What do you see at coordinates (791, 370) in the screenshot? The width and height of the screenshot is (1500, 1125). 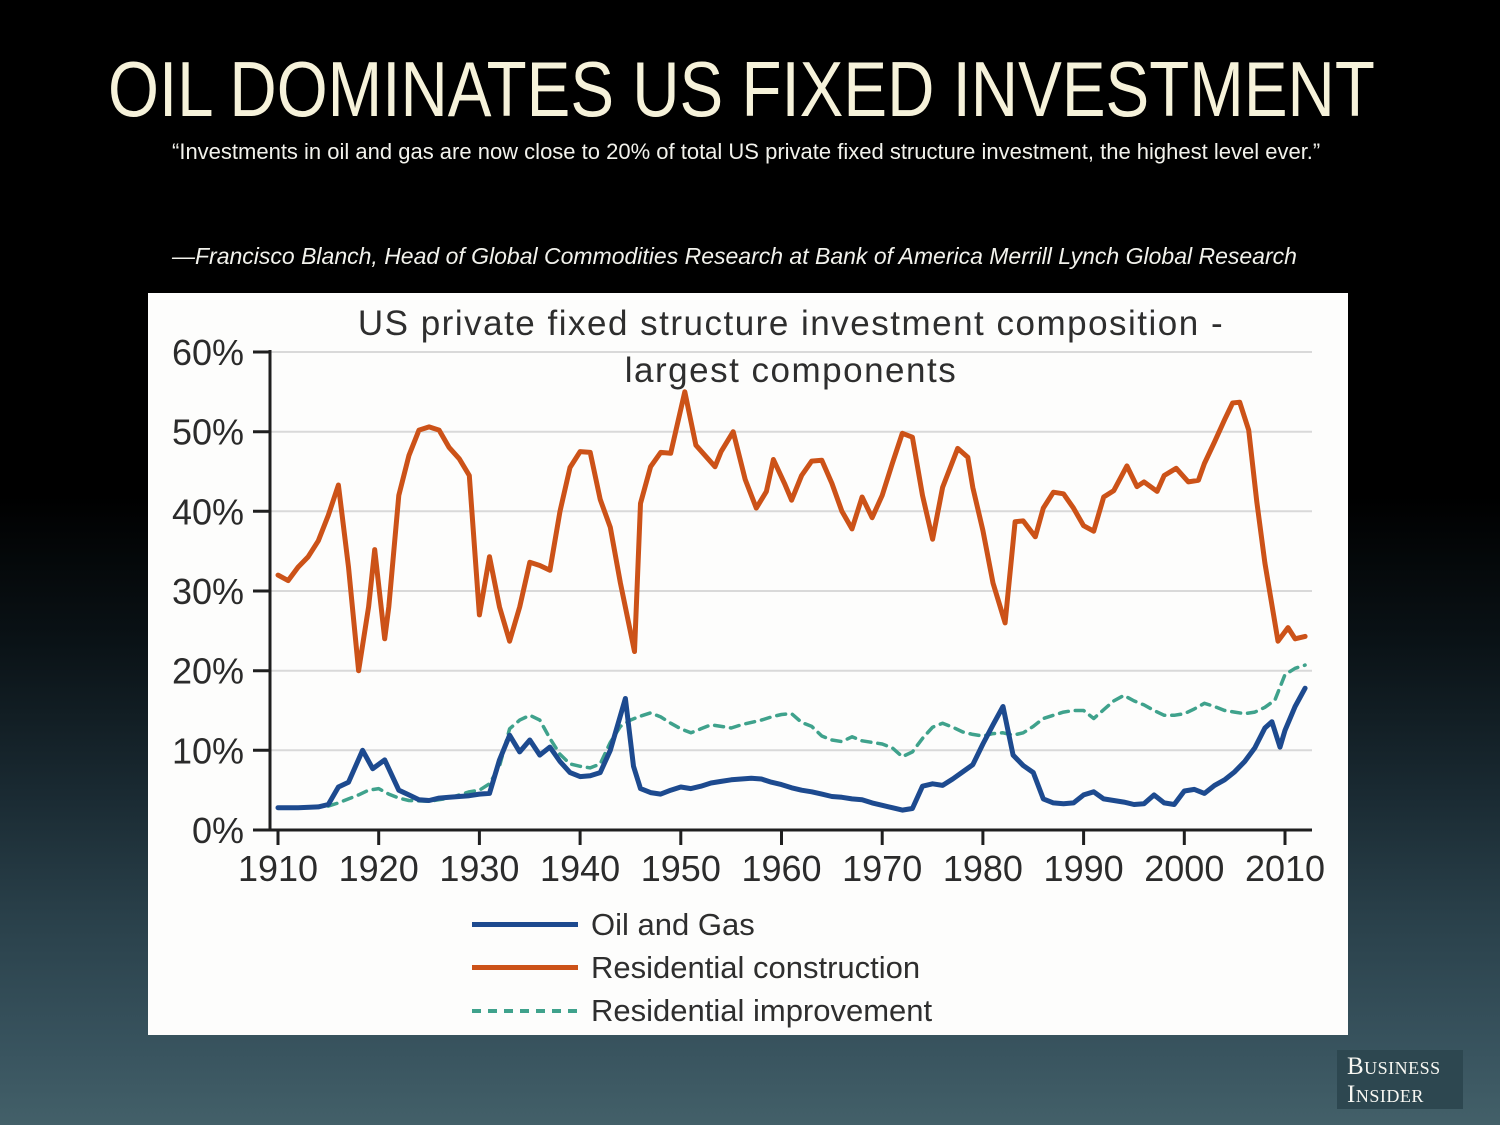 I see `chart-title-line2: largest components` at bounding box center [791, 370].